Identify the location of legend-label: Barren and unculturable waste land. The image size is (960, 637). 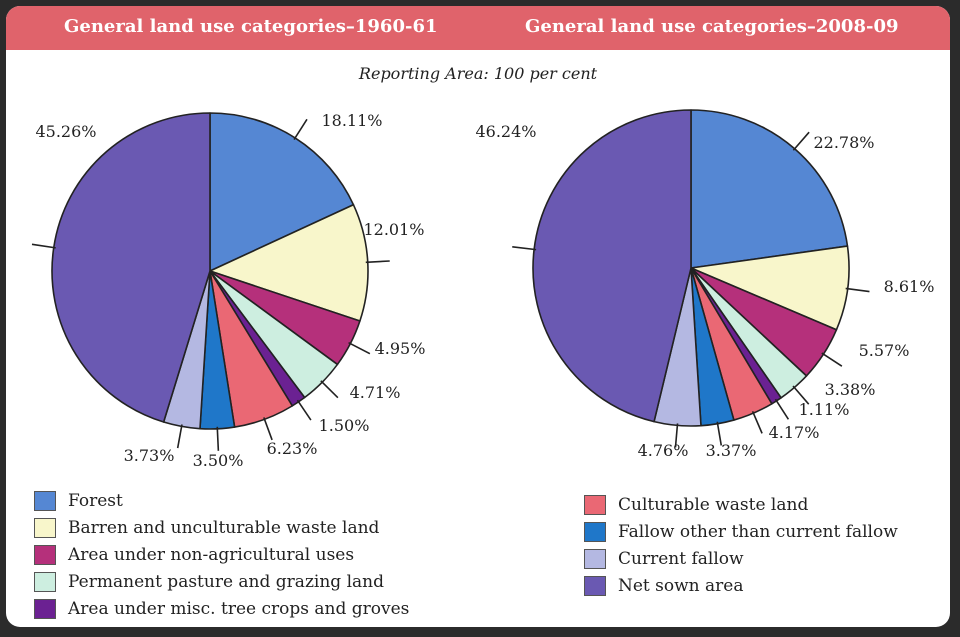
(224, 527).